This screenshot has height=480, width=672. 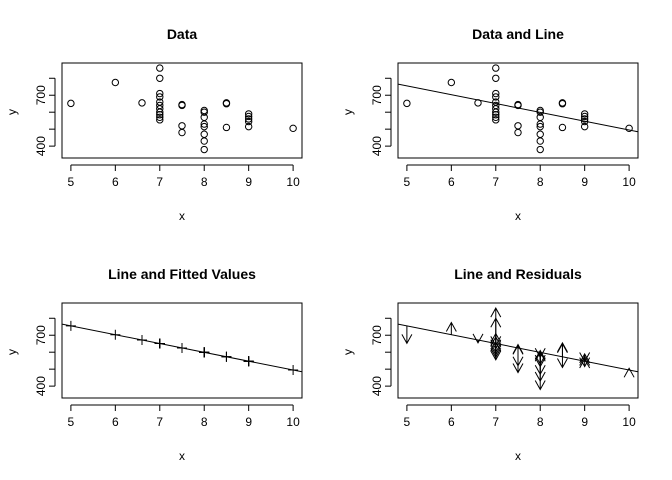 I want to click on panel-title: Line and Fitted Values, so click(x=182, y=274).